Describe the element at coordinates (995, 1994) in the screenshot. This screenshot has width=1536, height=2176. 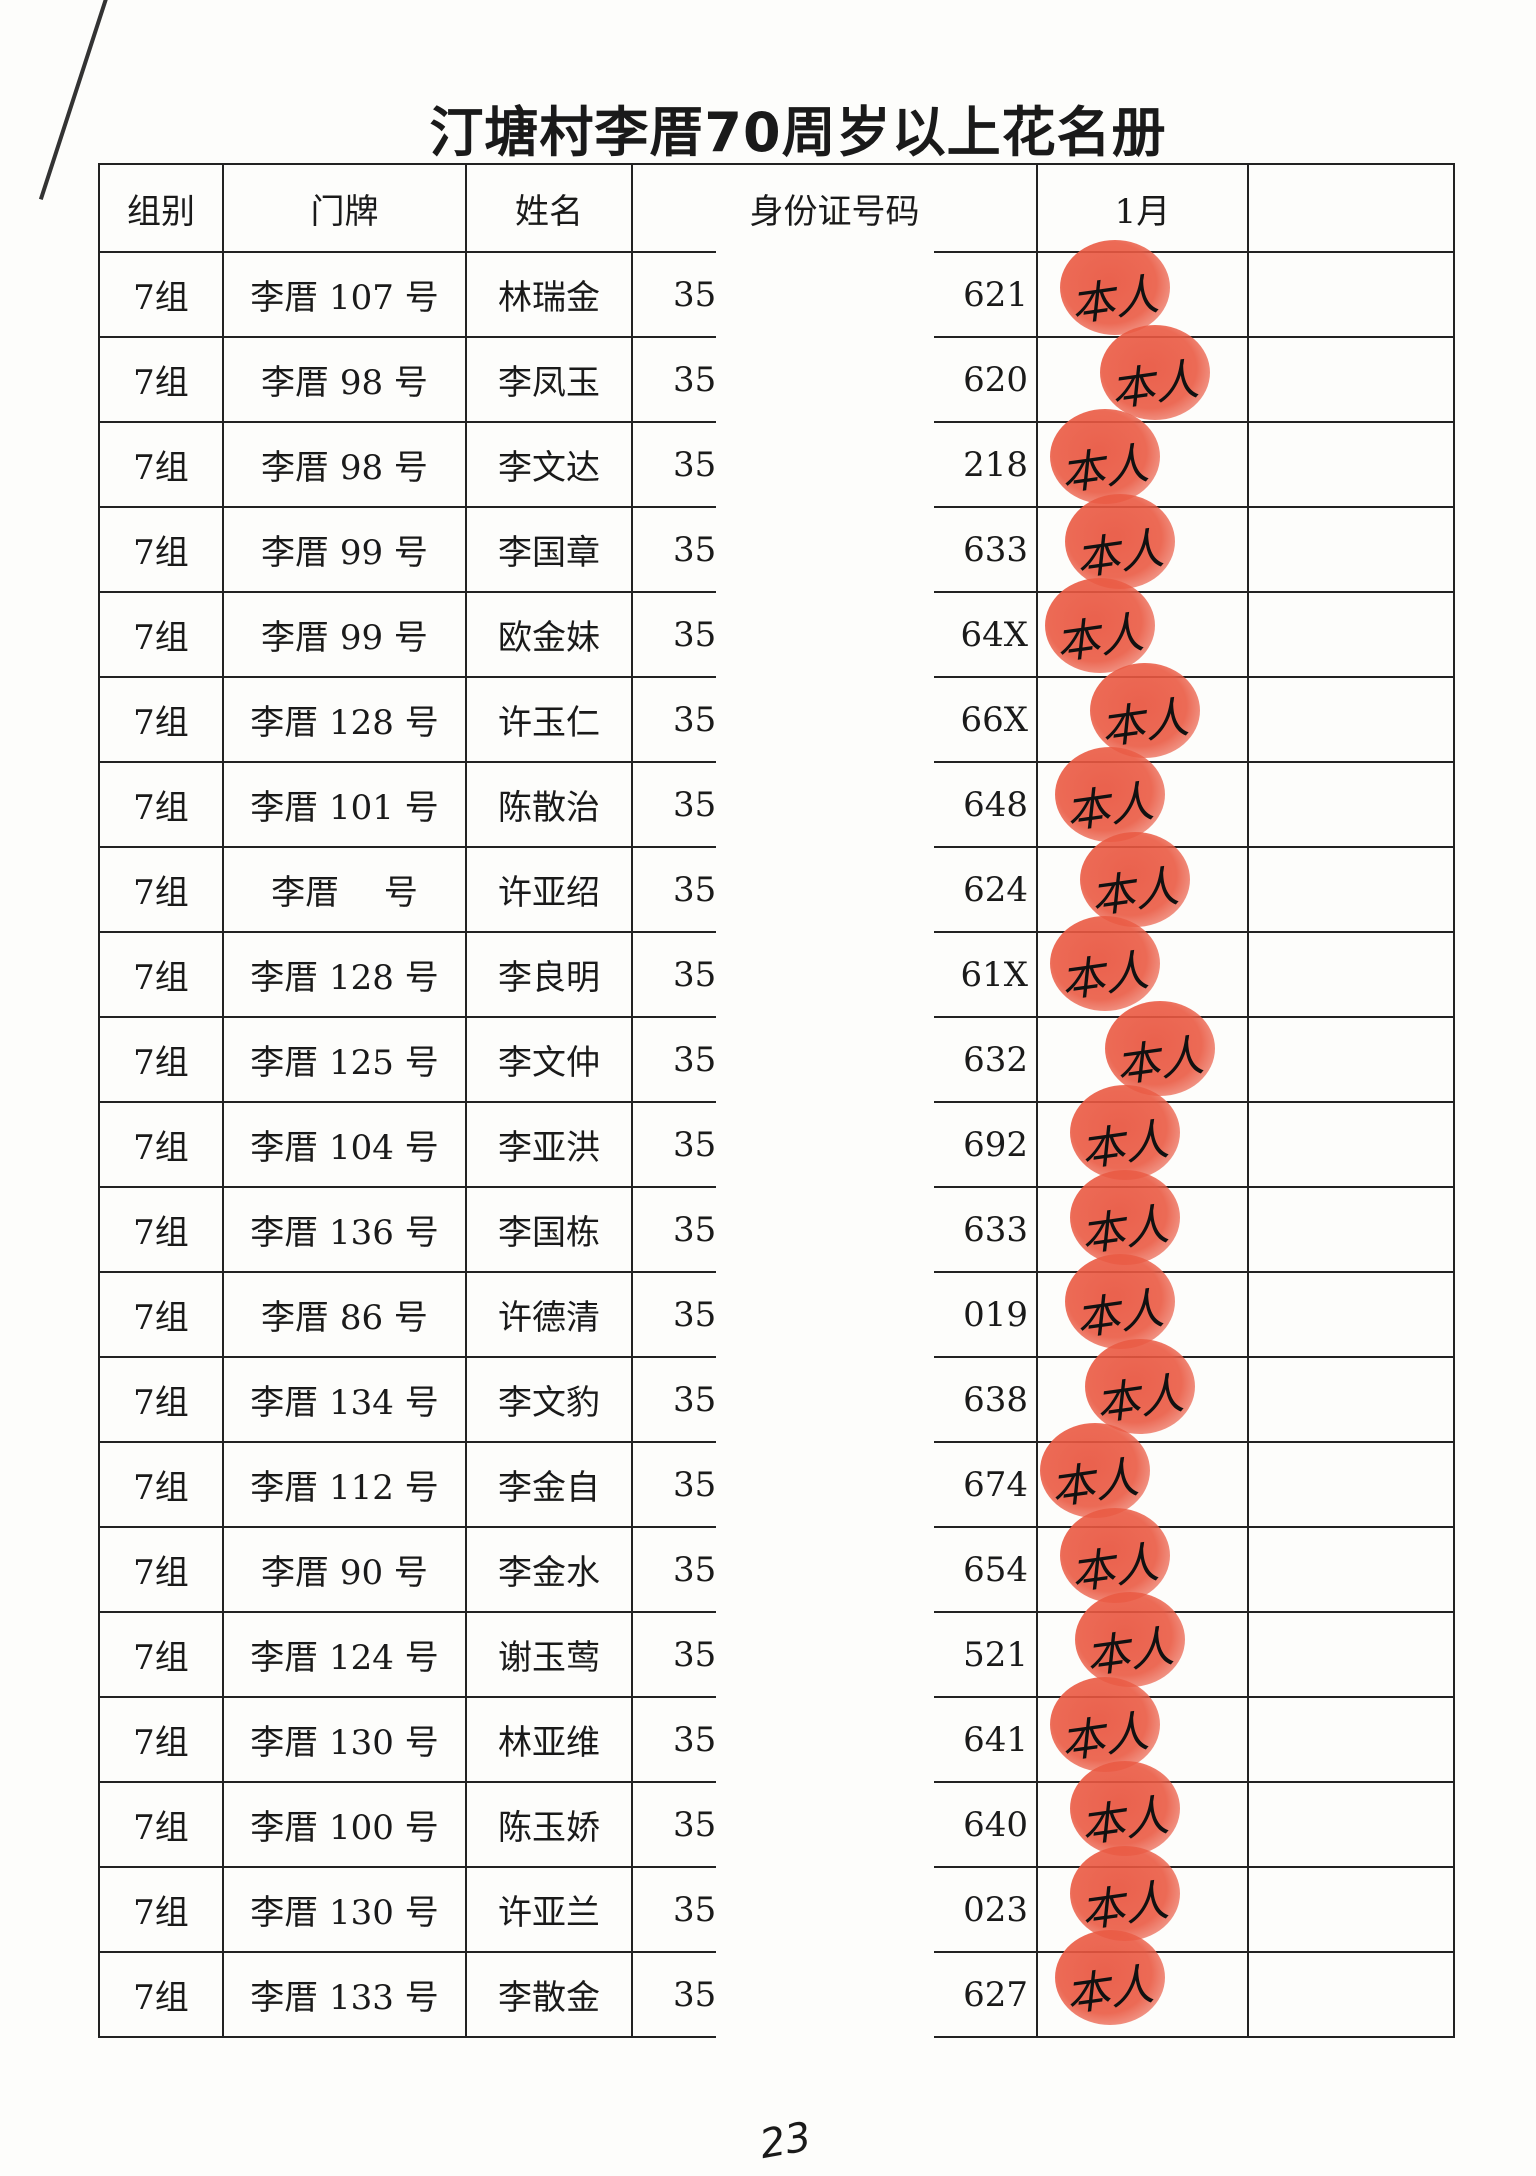
I see `id-suffix: 627` at that location.